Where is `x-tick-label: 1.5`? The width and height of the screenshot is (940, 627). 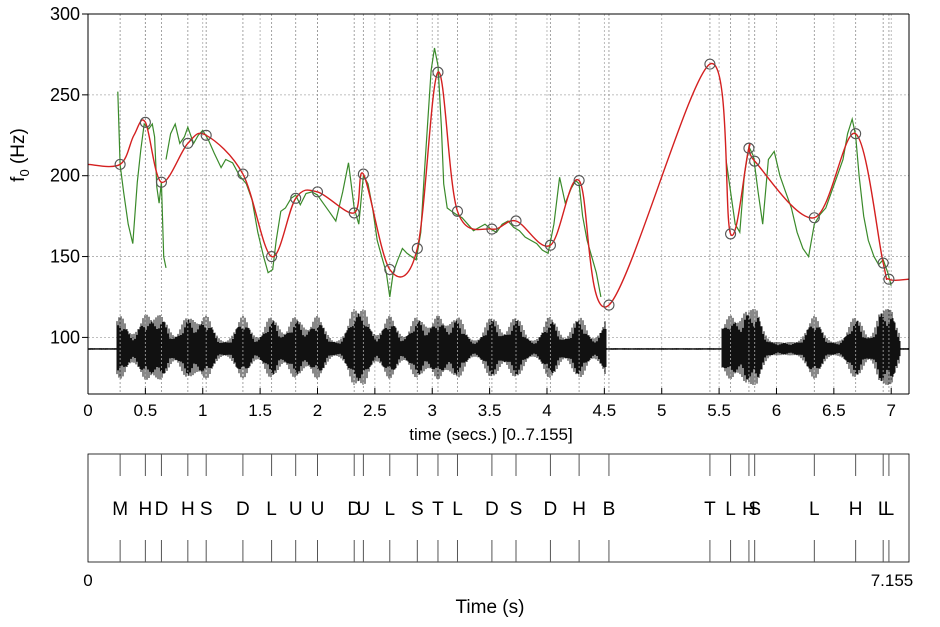
x-tick-label: 1.5 is located at coordinates (260, 410).